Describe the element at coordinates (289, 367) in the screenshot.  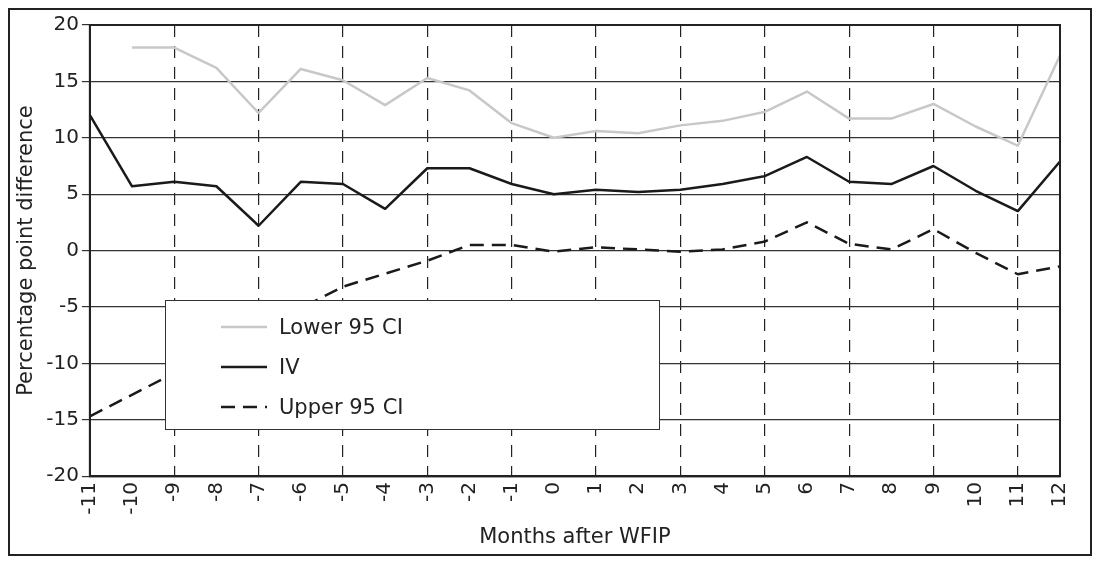
I see `legend-label: IV` at that location.